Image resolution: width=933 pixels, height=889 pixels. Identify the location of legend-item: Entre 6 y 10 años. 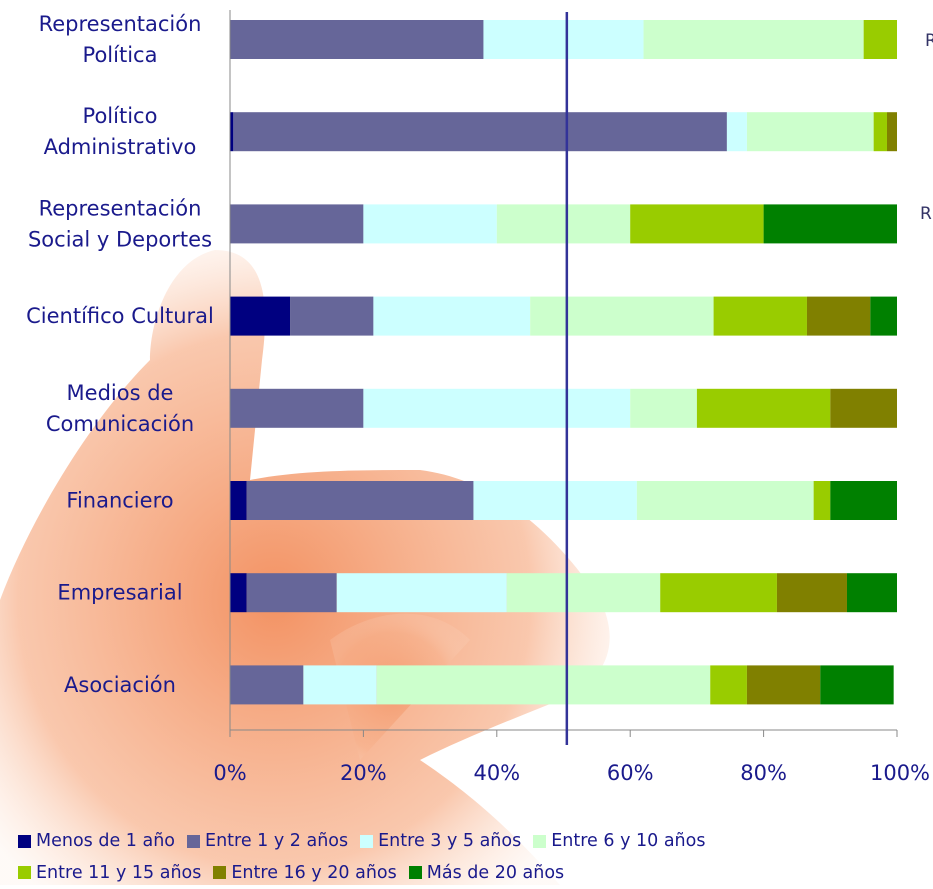
(619, 841).